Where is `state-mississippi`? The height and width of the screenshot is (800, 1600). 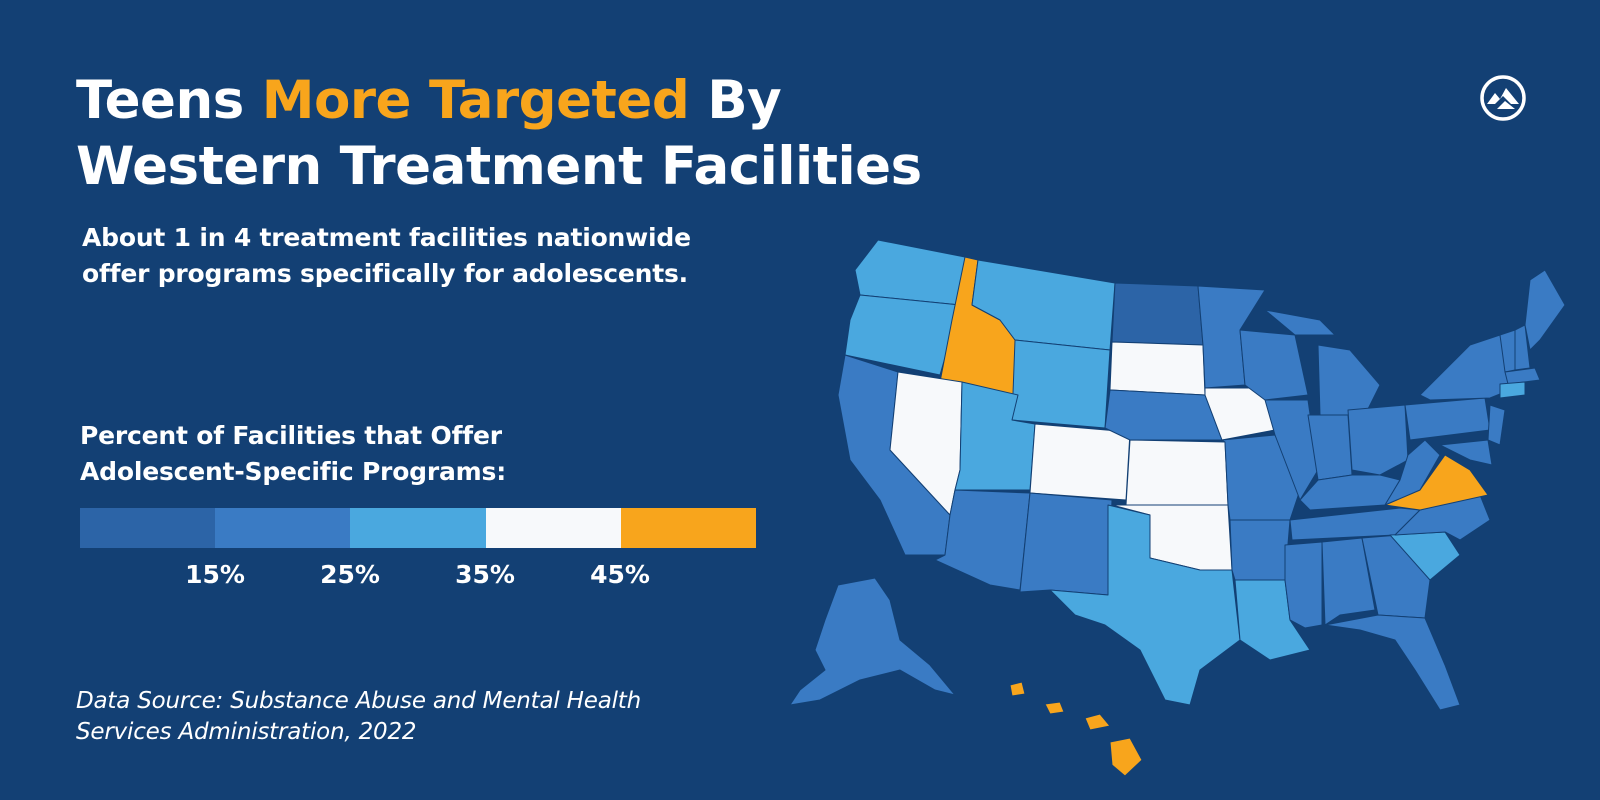 state-mississippi is located at coordinates (1303, 585).